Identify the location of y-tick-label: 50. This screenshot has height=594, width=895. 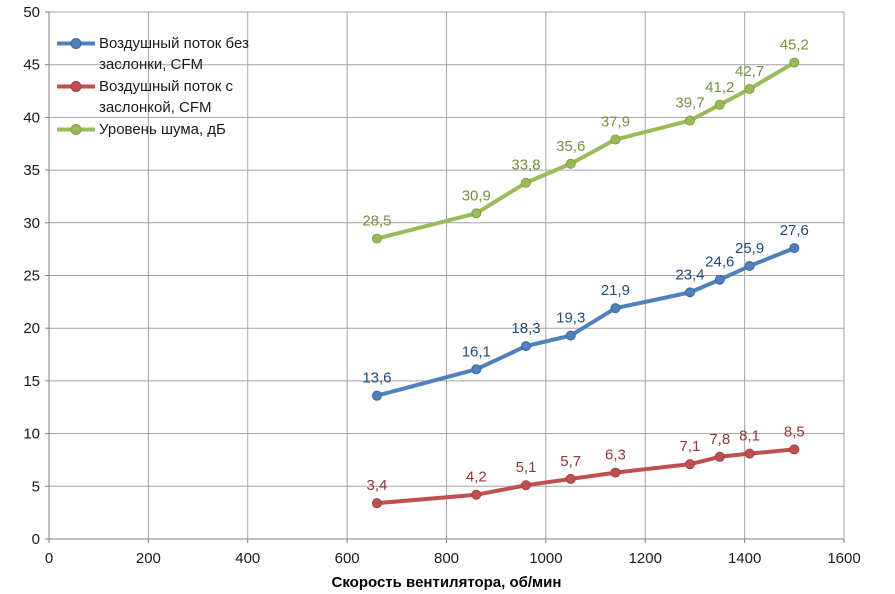
(31, 12).